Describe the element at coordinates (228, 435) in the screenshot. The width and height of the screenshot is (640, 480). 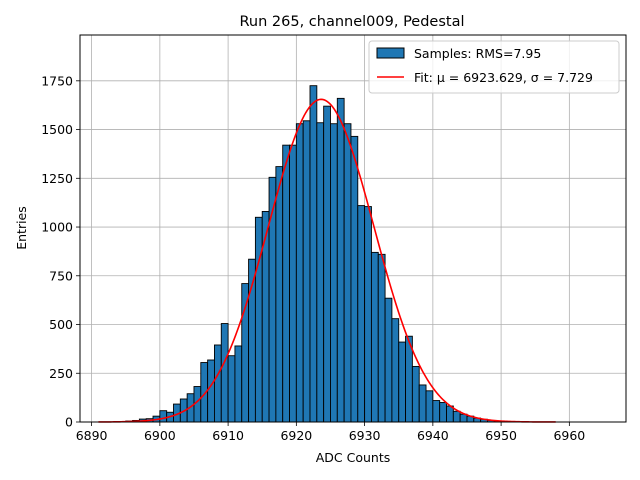
I see `x-tick-label-2: 6910` at that location.